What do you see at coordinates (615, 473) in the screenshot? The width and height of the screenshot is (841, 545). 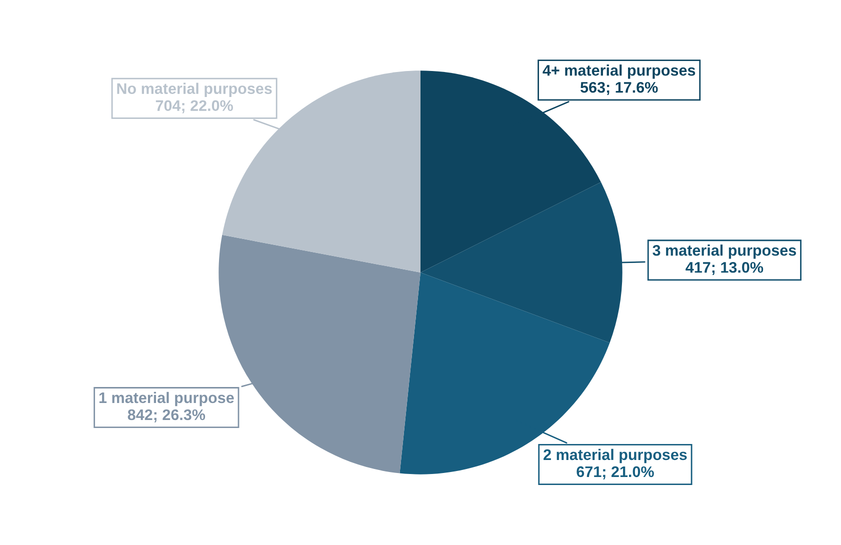 I see `data-label: 671; 21.0%` at bounding box center [615, 473].